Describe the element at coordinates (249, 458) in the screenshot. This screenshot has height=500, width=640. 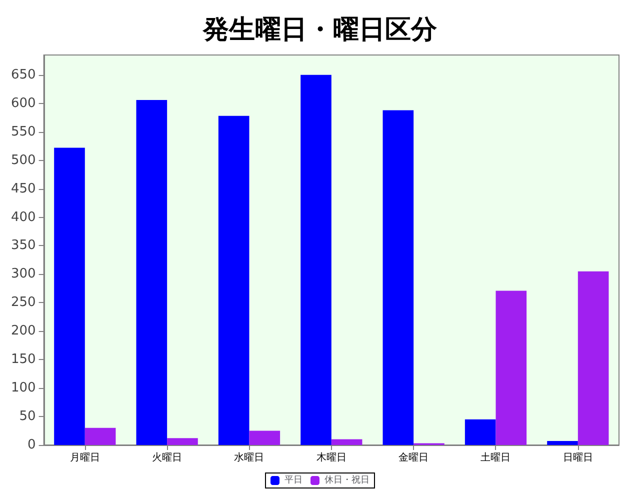
I see `x-tick-label: 水曜日` at that location.